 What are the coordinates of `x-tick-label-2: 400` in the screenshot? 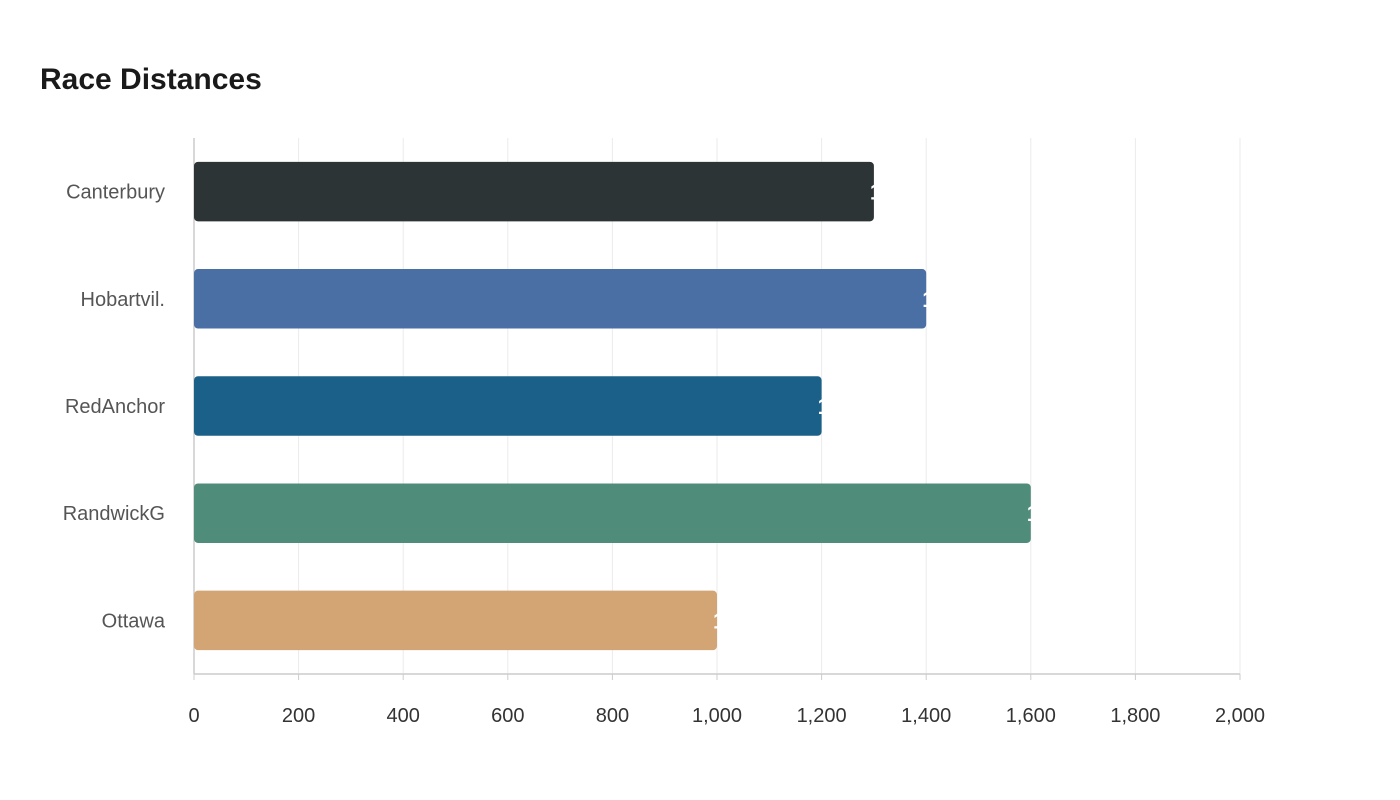 It's located at (403, 716).